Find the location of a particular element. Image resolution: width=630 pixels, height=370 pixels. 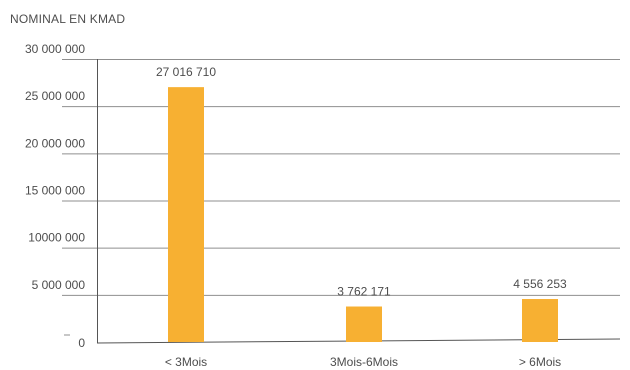

y-tick-label: 20 000 000 is located at coordinates (55, 143).